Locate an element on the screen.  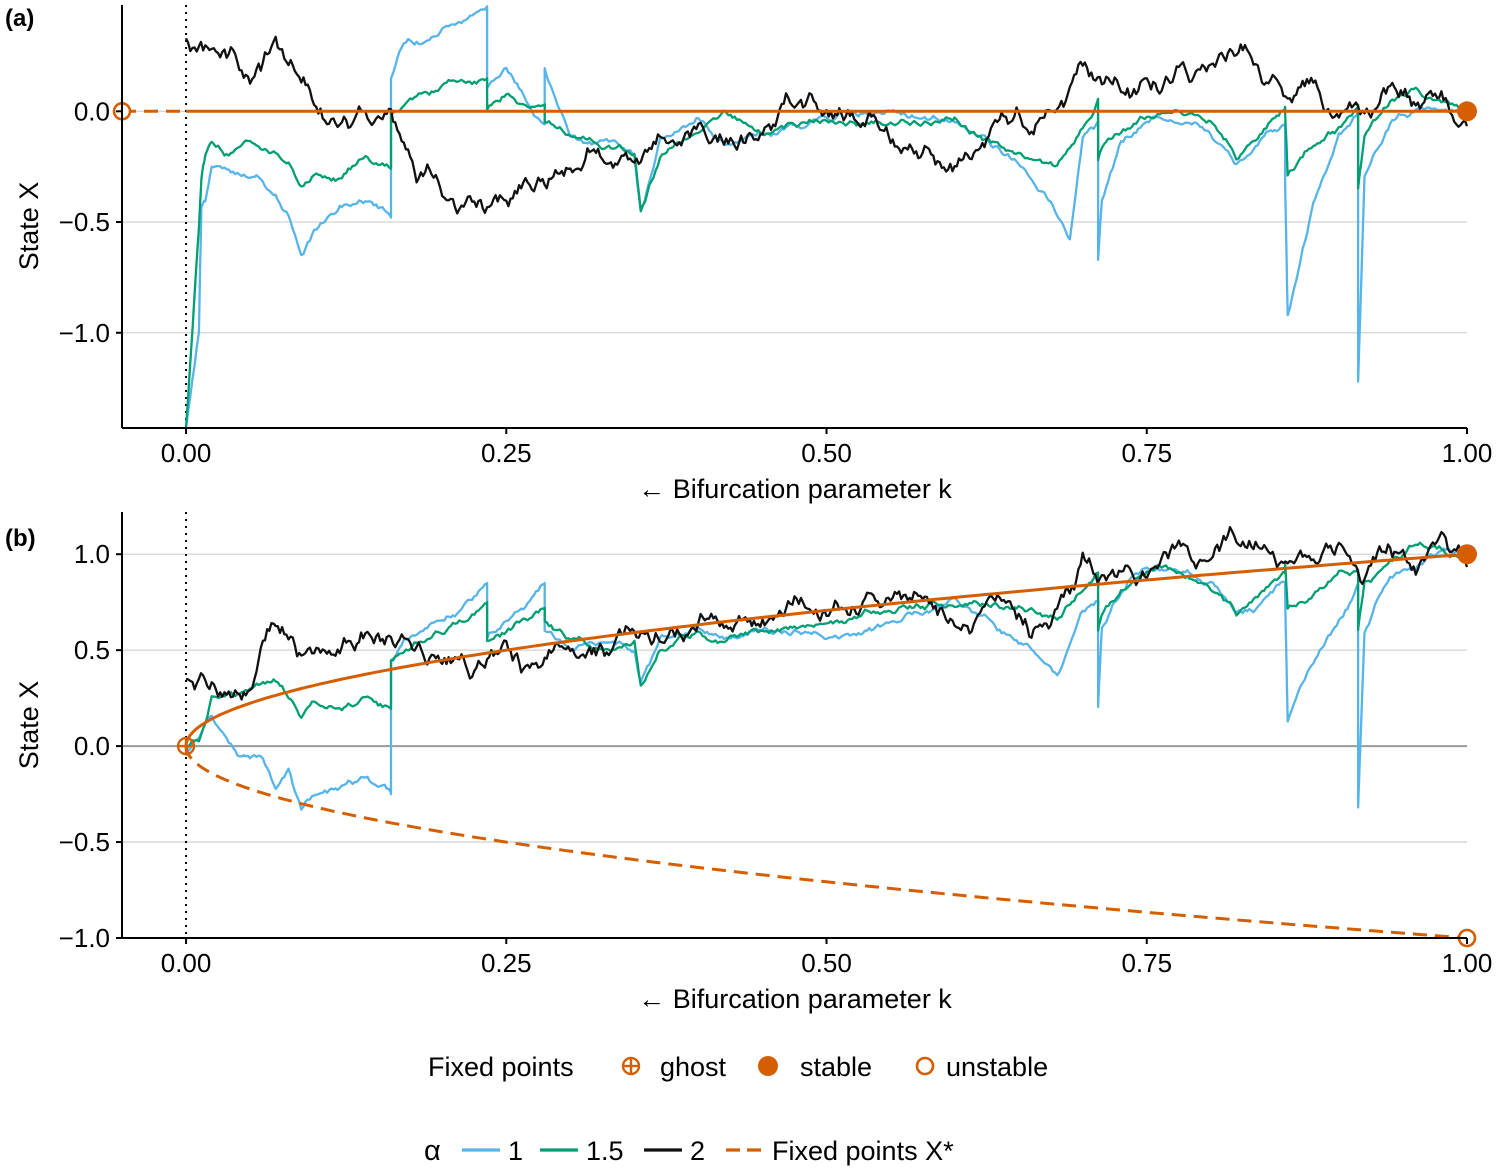
legend-stable-label: stable is located at coordinates (836, 1067).